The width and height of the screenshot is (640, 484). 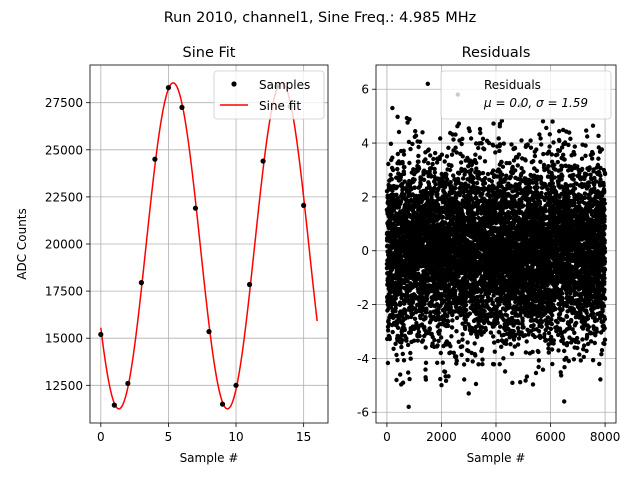 I want to click on legend-samples-label: Samples, so click(x=284, y=85).